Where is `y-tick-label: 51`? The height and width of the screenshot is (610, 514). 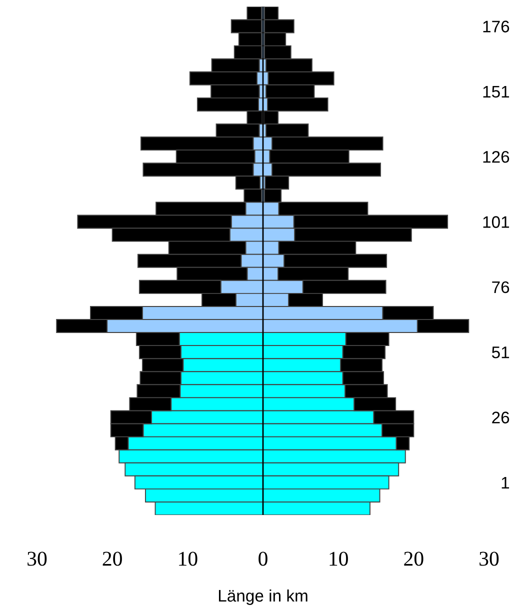 y-tick-label: 51 is located at coordinates (501, 352).